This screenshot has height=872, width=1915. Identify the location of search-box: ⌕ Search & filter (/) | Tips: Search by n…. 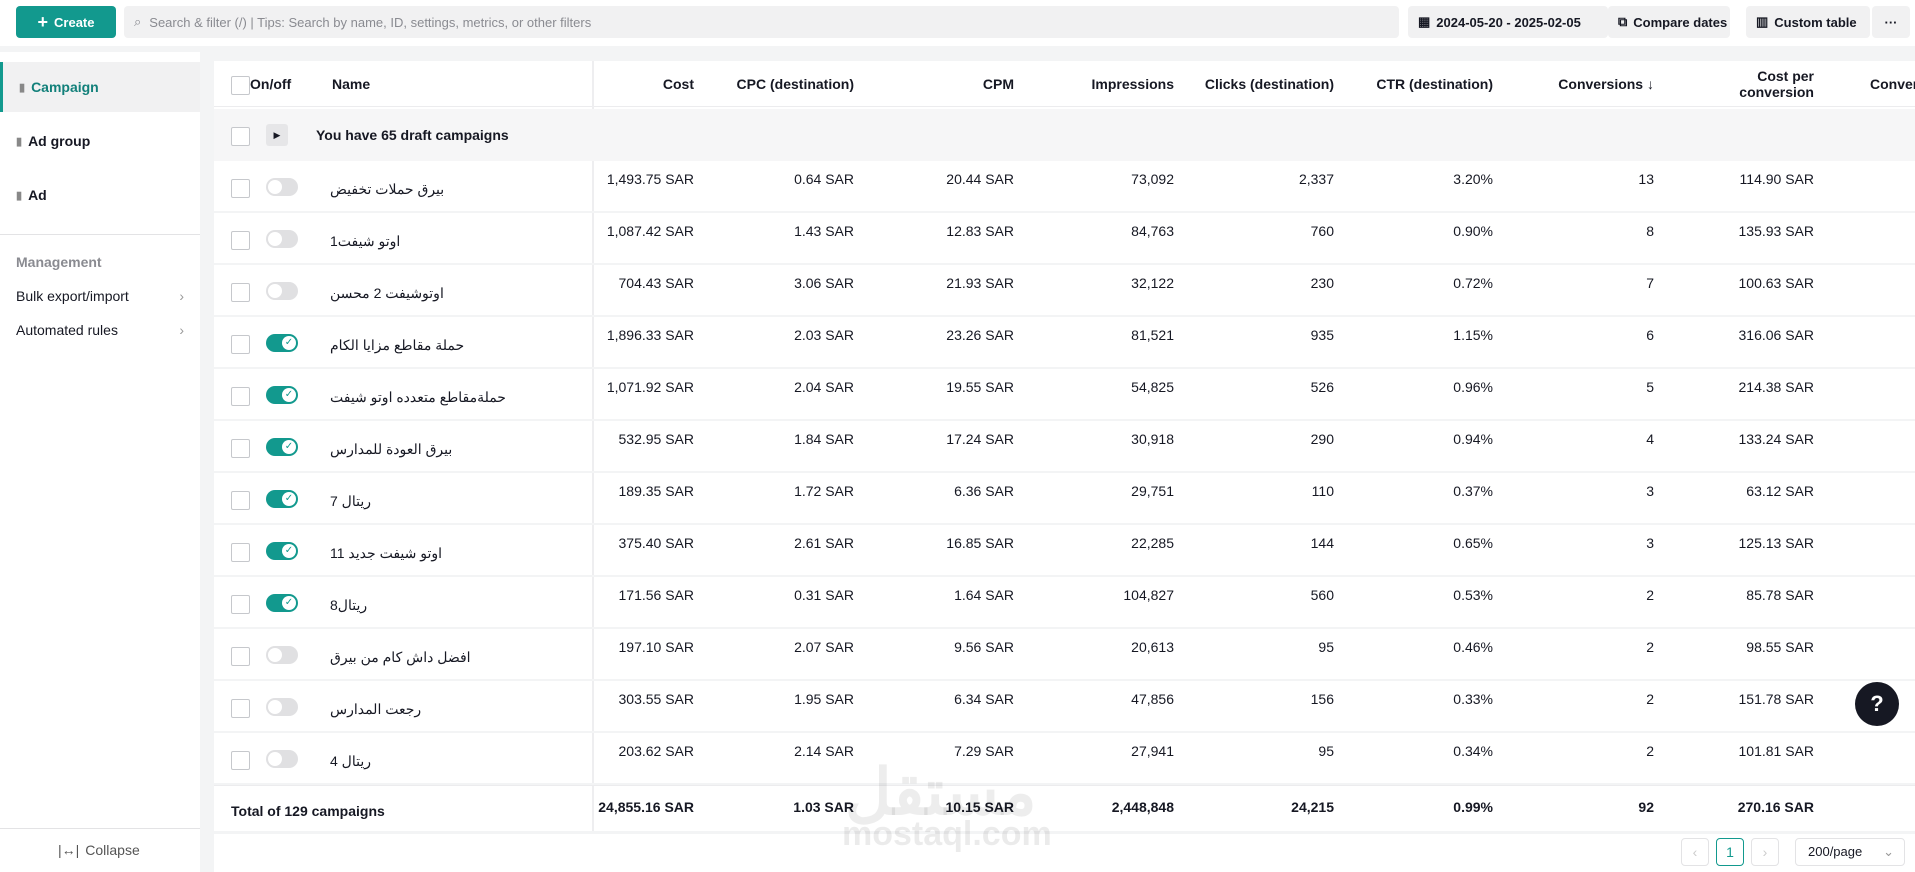
(761, 22).